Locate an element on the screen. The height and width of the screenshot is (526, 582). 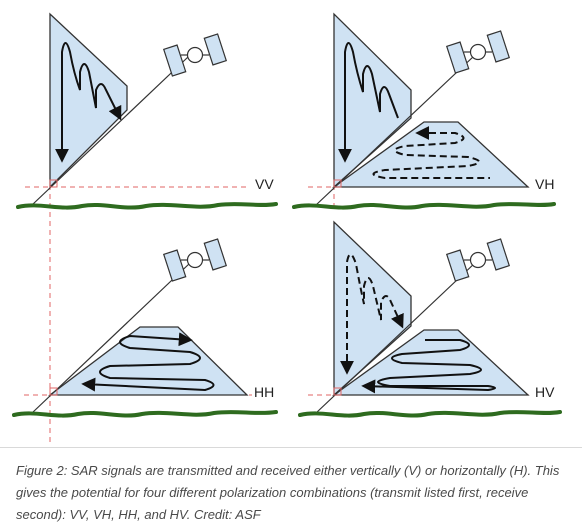
panel-label-hv: HV is located at coordinates (545, 392).